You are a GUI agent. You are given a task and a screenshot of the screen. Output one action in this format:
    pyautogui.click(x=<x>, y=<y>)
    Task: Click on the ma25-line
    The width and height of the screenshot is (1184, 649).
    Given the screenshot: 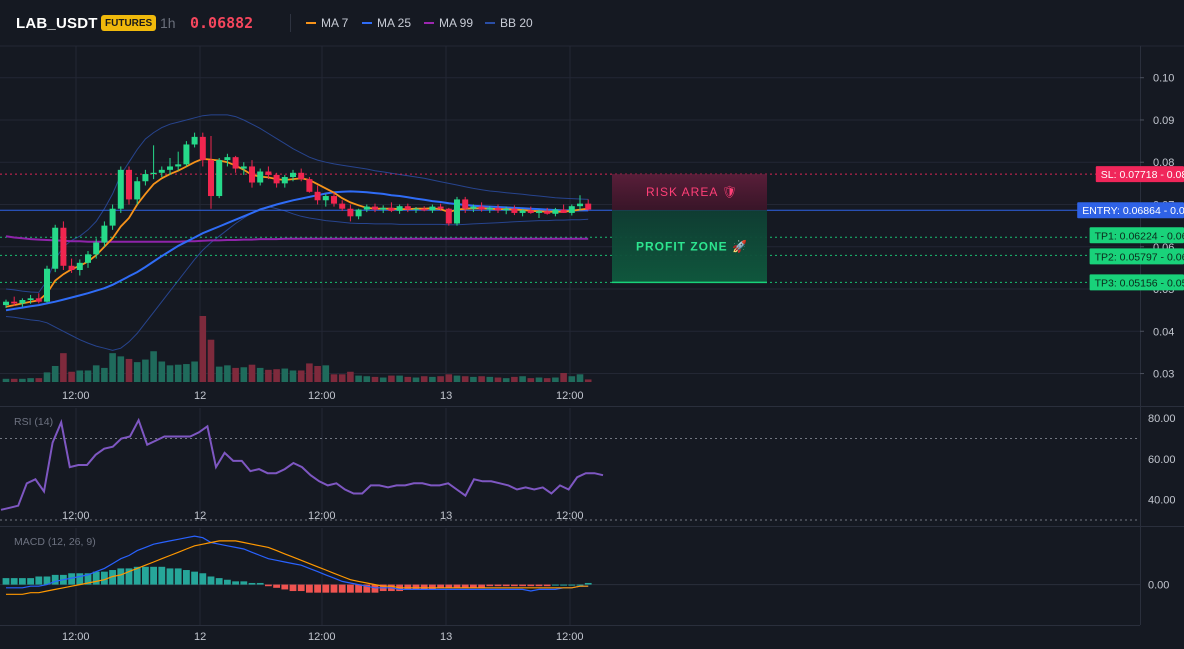 What is the action you would take?
    pyautogui.click(x=297, y=251)
    